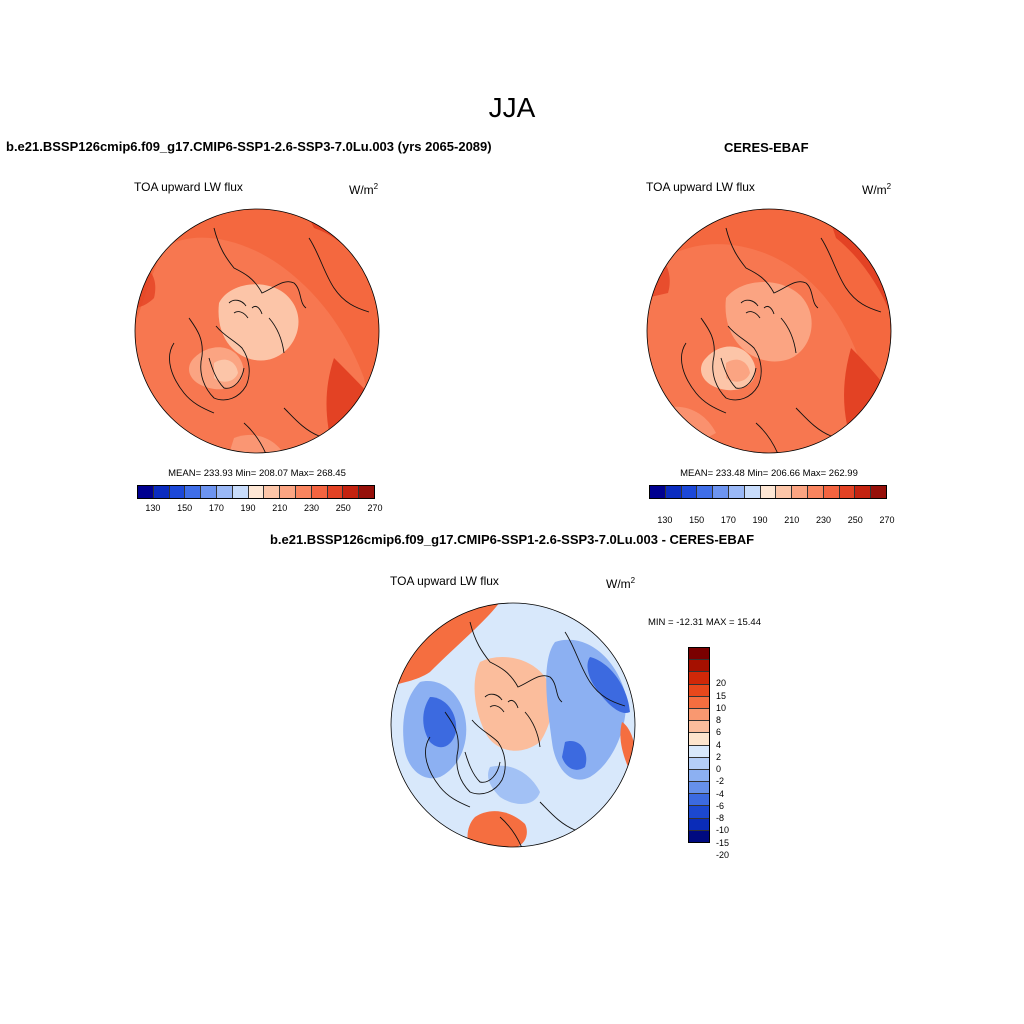 Image resolution: width=1024 pixels, height=1024 pixels. I want to click on colorbar-tick-label: -8, so click(720, 818).